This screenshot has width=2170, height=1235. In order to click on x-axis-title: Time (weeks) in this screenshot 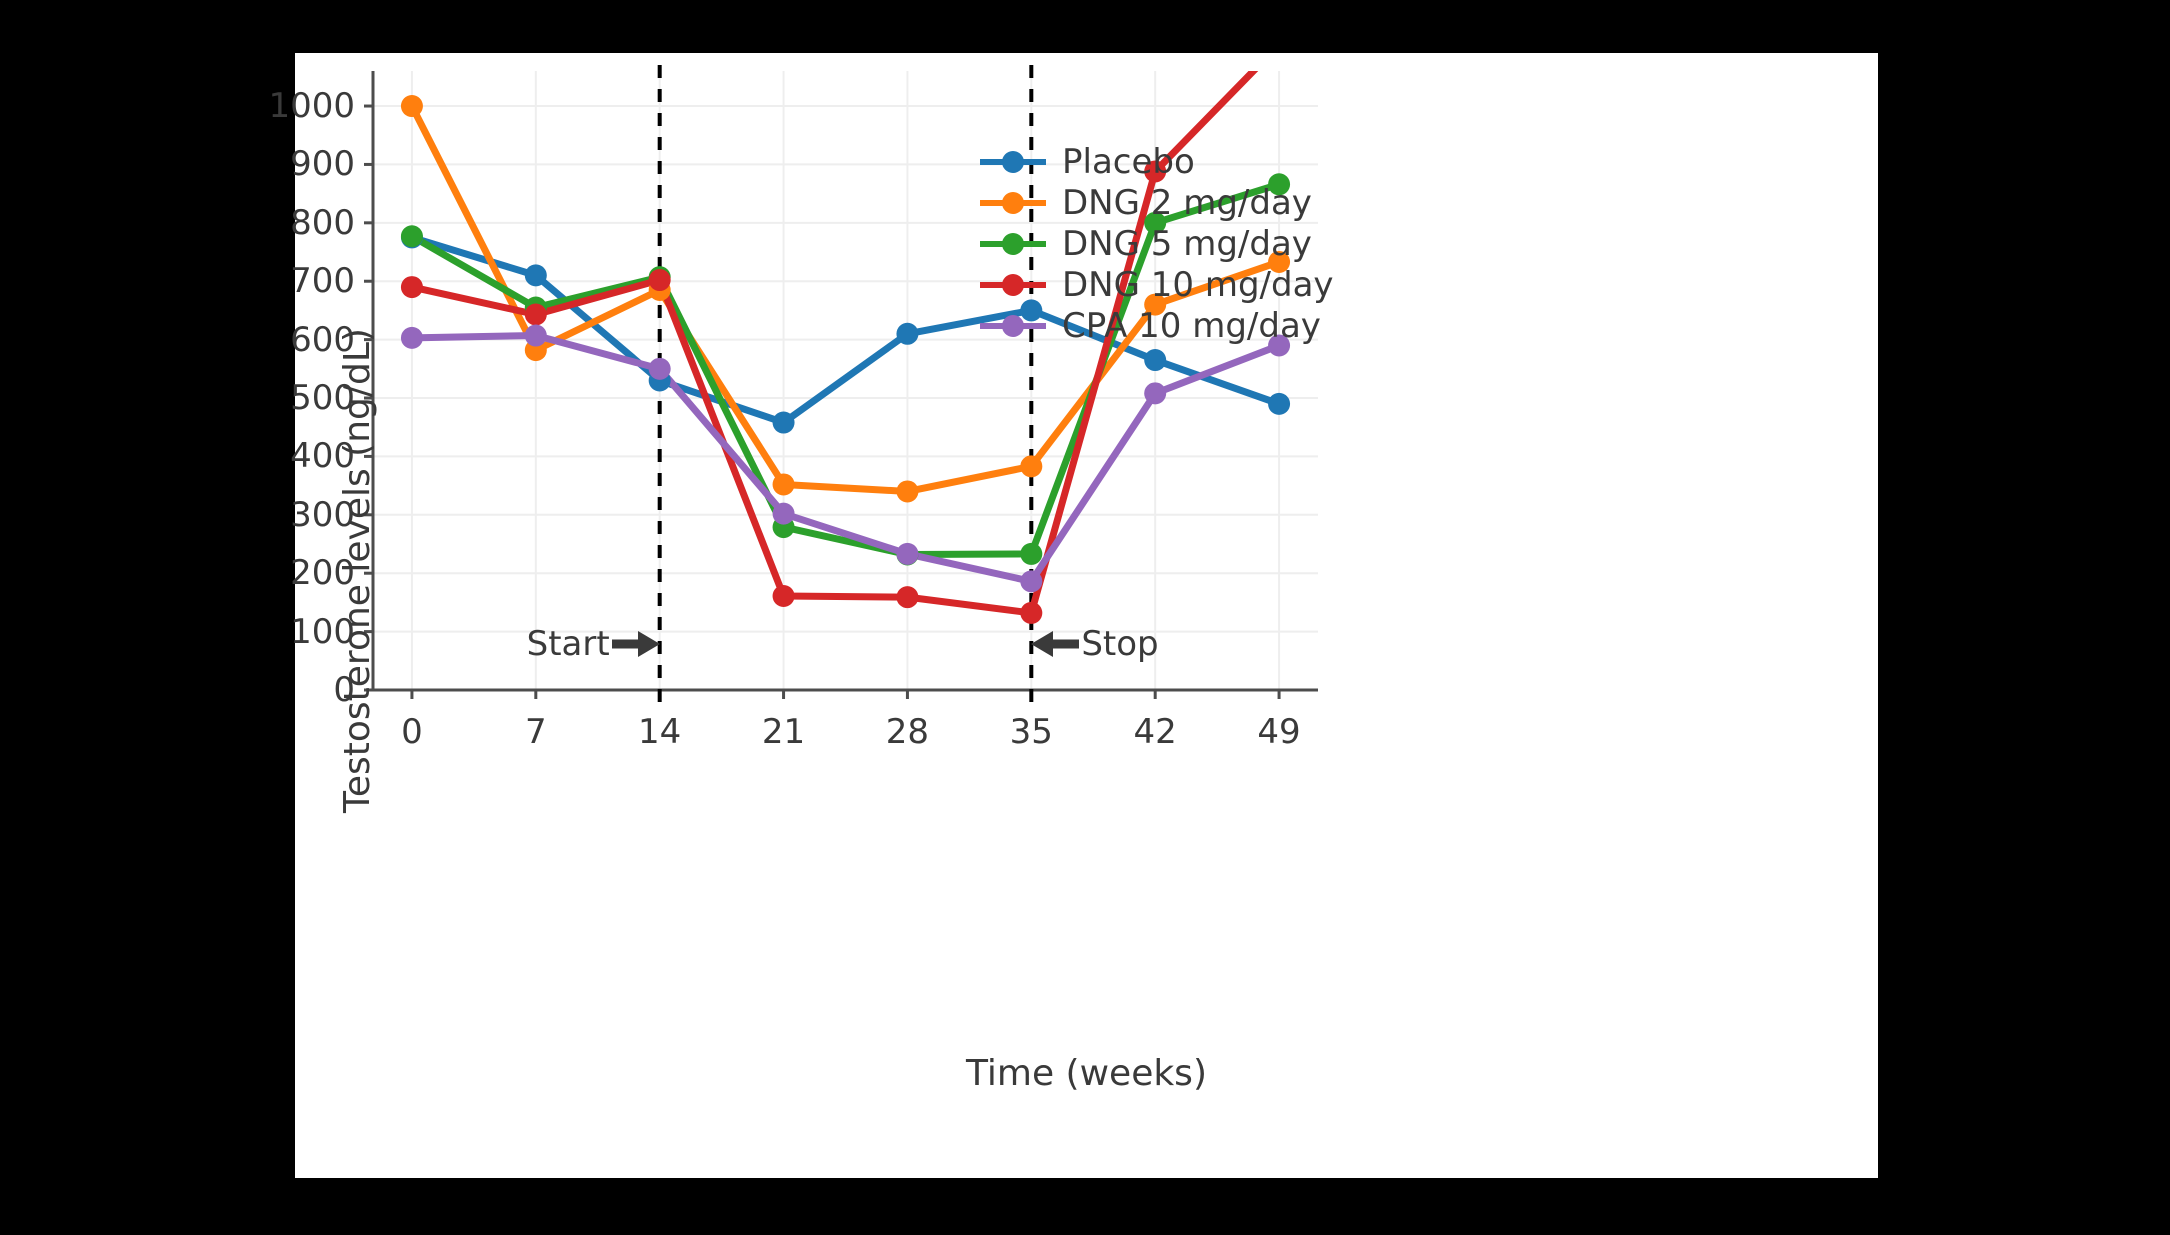, I will do `click(1086, 1073)`.